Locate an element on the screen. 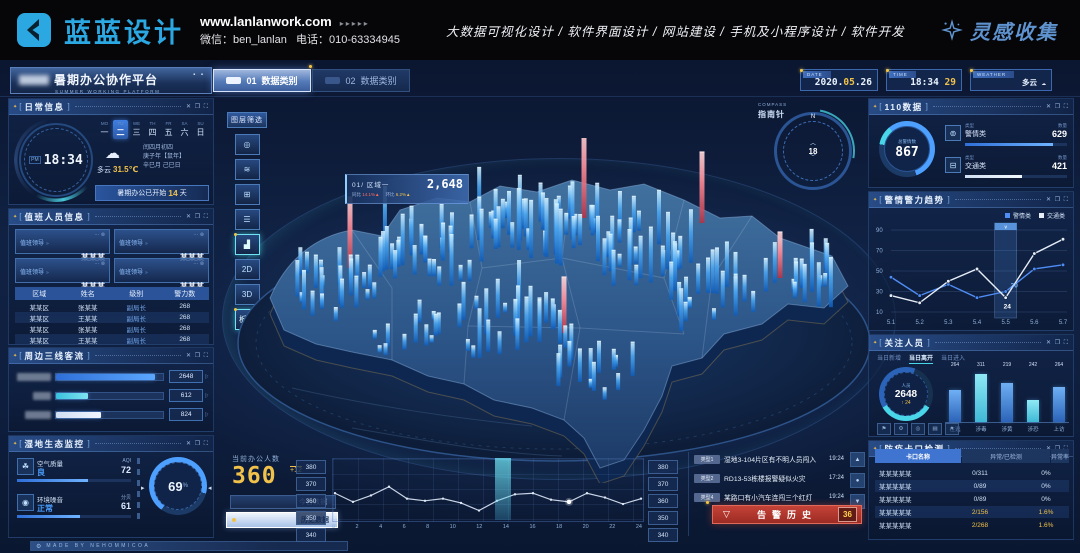  yaxis-tick: 360 is located at coordinates (311, 501).